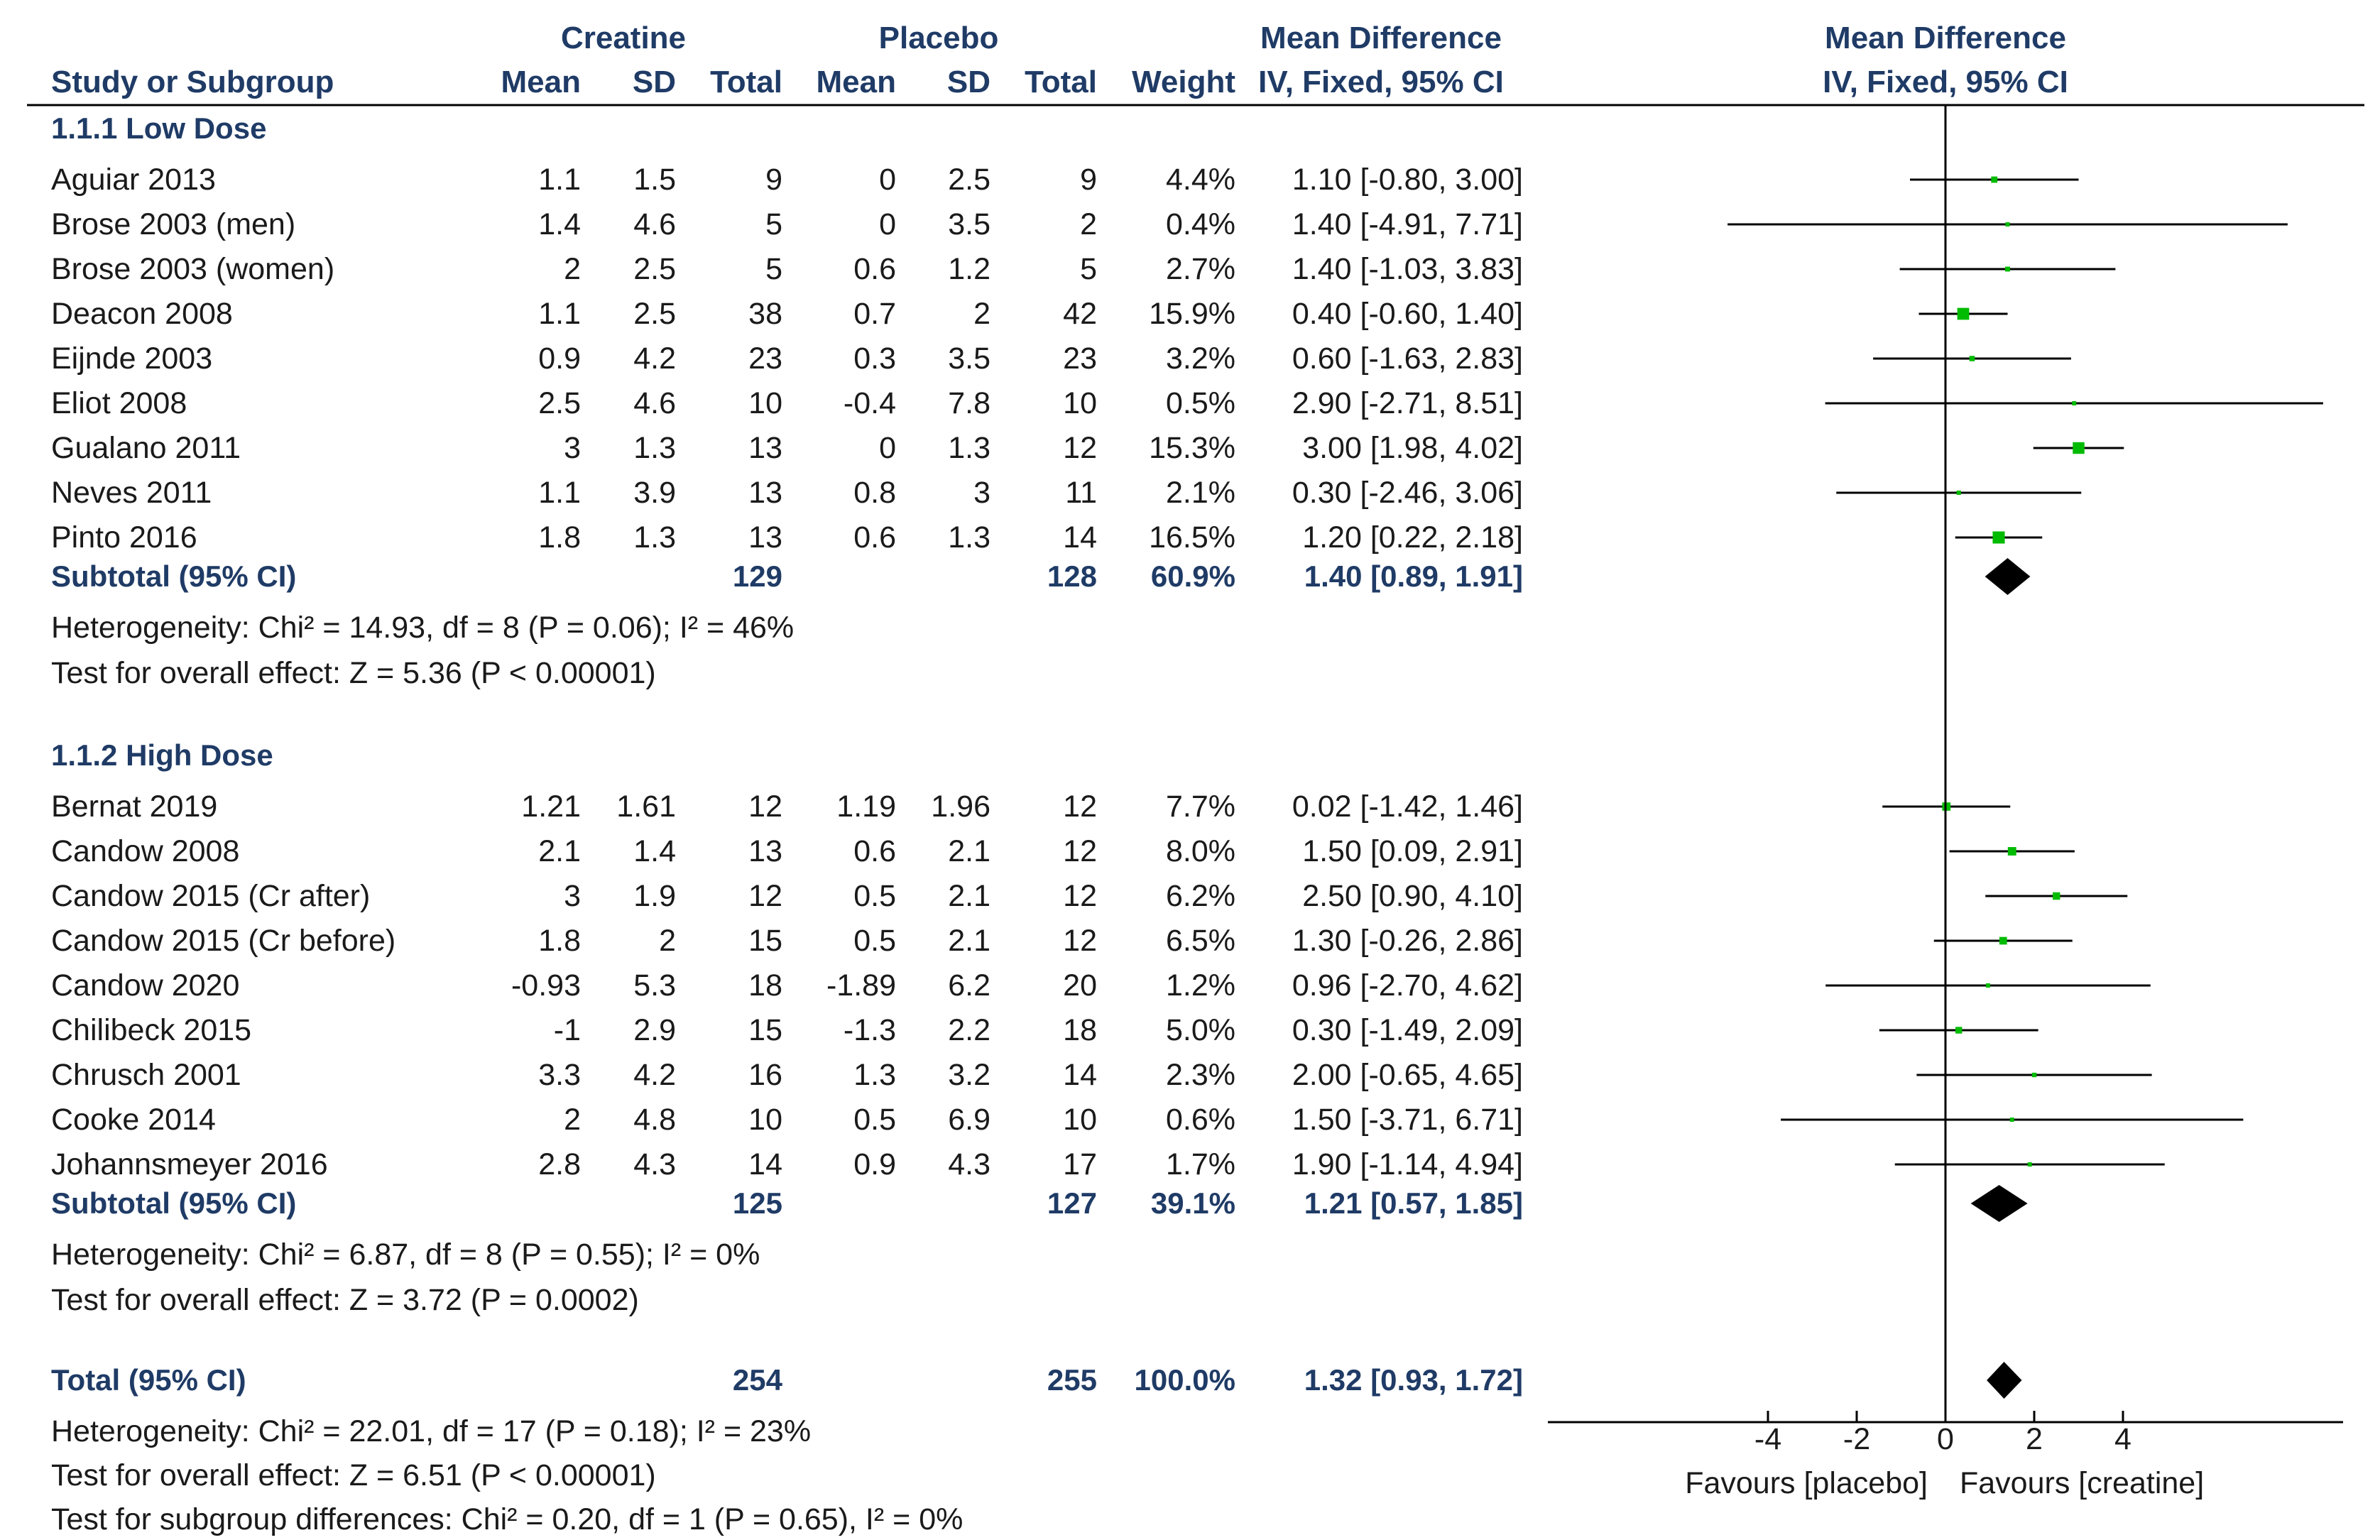  What do you see at coordinates (560, 403) in the screenshot?
I see `creatine-mean: 2.5` at bounding box center [560, 403].